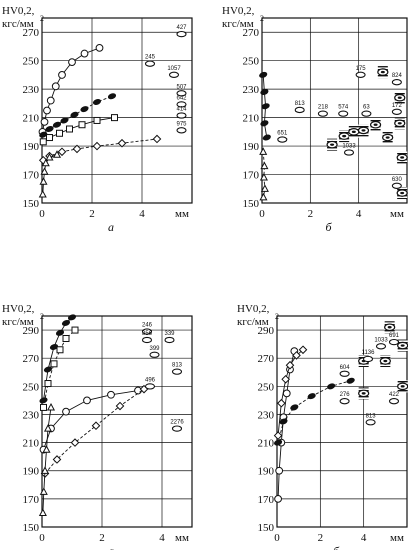 The height and width of the screenshot is (550, 408). I want to click on series-open-square, so click(59, 368).